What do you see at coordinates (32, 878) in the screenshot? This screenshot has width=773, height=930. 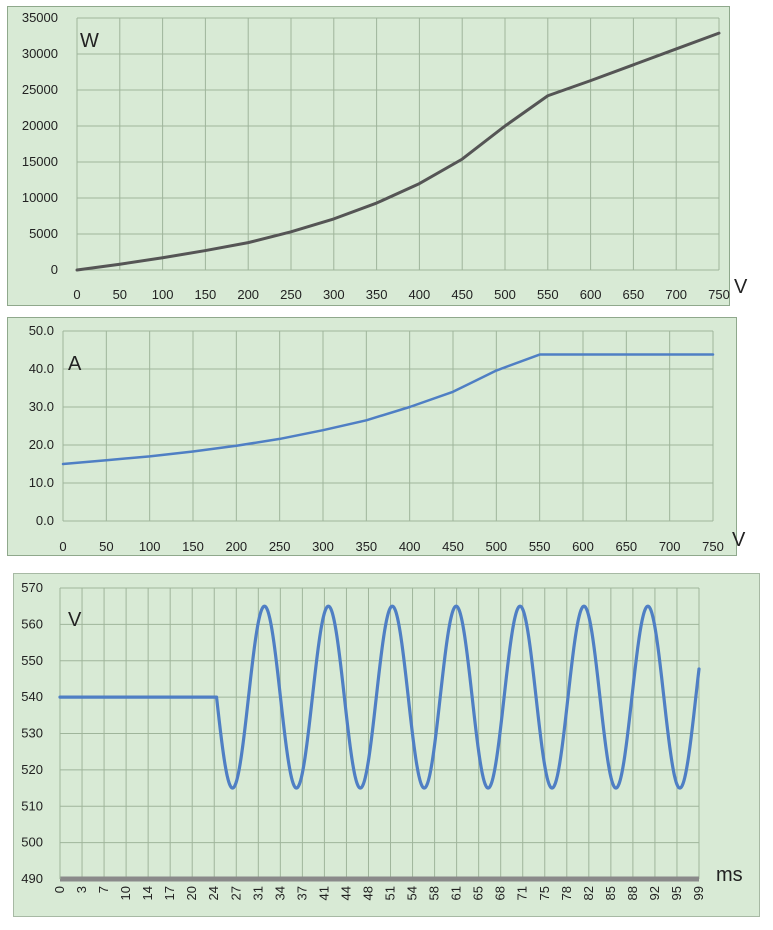 I see `y-tick-label: 490` at bounding box center [32, 878].